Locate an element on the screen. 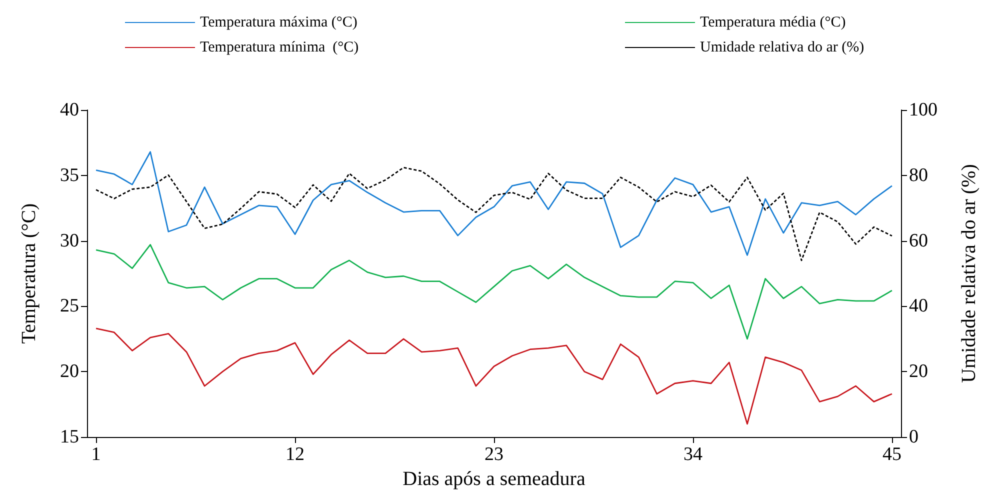 This screenshot has width=987, height=501. y-tick-label: 15 is located at coordinates (69, 437).